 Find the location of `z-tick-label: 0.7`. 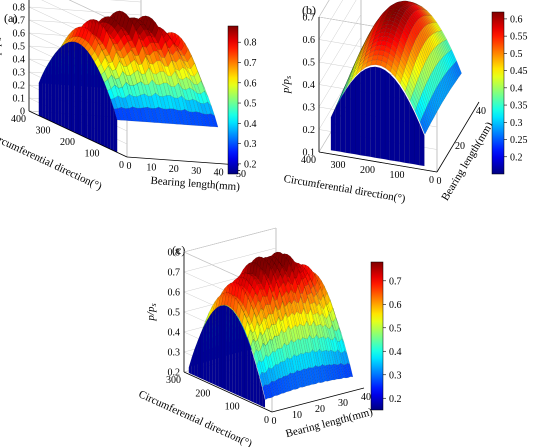

z-tick-label: 0.7 is located at coordinates (309, 18).